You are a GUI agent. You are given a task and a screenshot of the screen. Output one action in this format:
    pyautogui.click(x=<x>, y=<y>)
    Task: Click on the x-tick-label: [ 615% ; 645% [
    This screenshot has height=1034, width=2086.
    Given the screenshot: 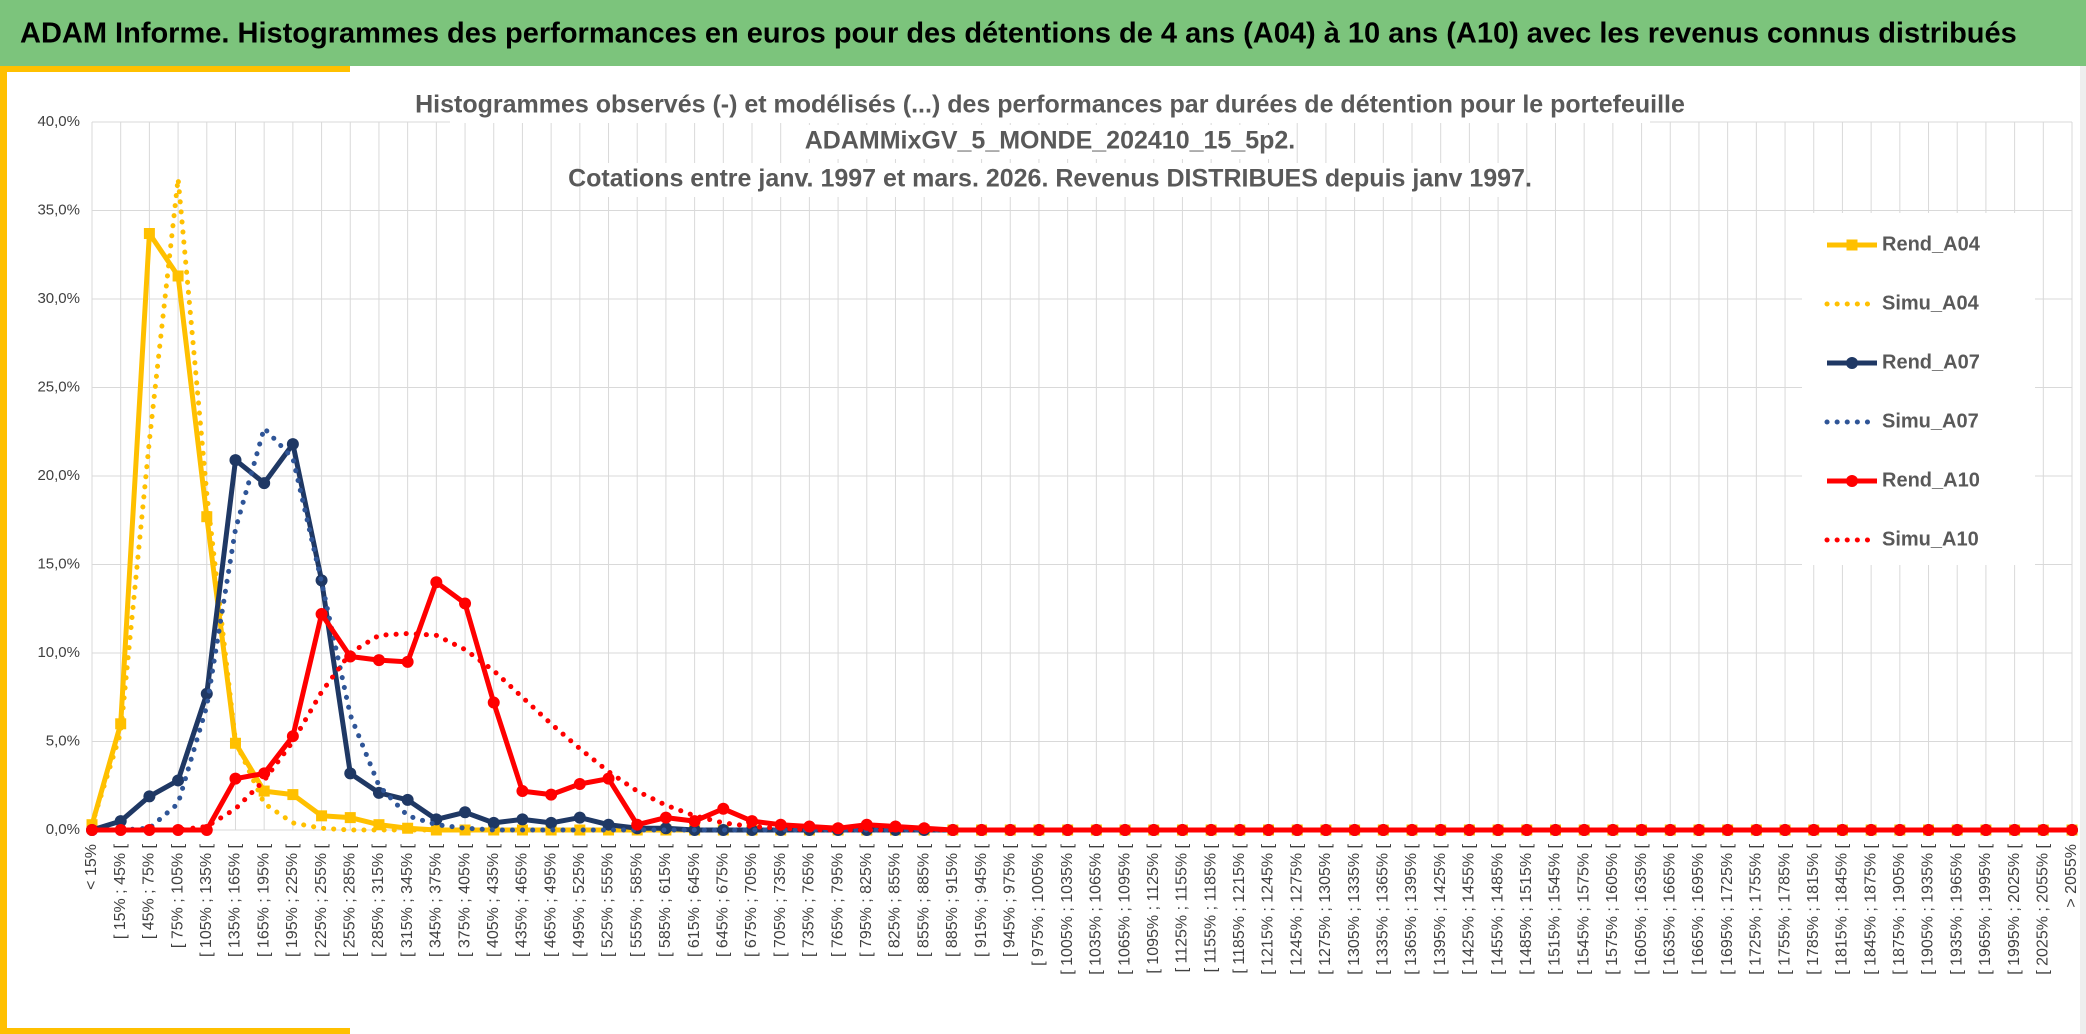 What is the action you would take?
    pyautogui.click(x=694, y=900)
    